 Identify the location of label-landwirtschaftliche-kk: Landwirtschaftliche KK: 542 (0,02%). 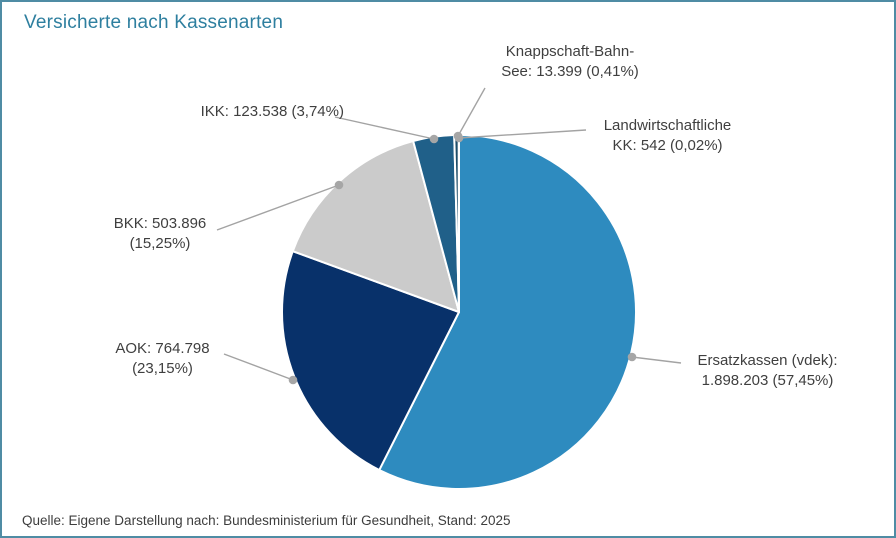
(667, 136).